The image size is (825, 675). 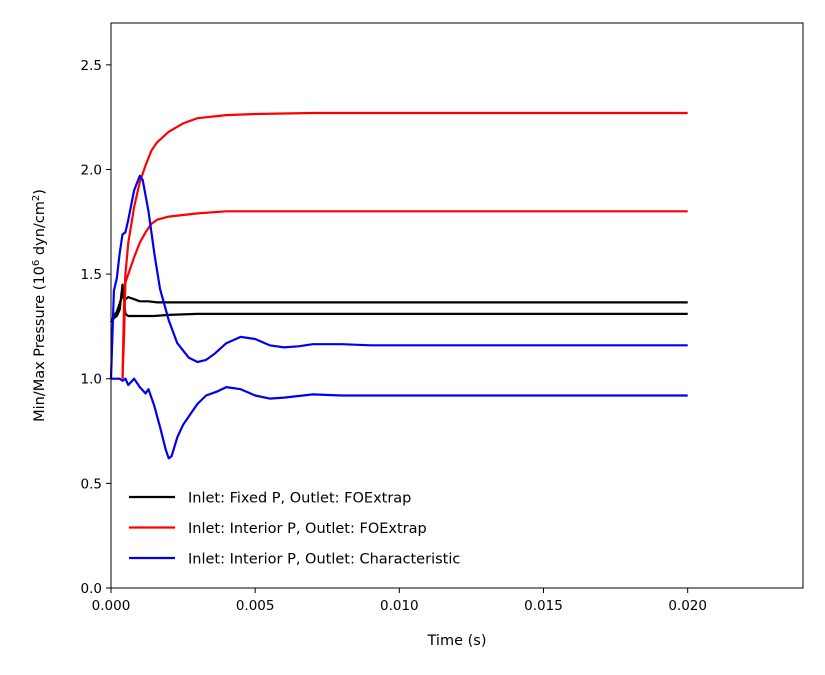 What do you see at coordinates (40, 230) in the screenshot?
I see `y-axis-label-mid: dyn/cm` at bounding box center [40, 230].